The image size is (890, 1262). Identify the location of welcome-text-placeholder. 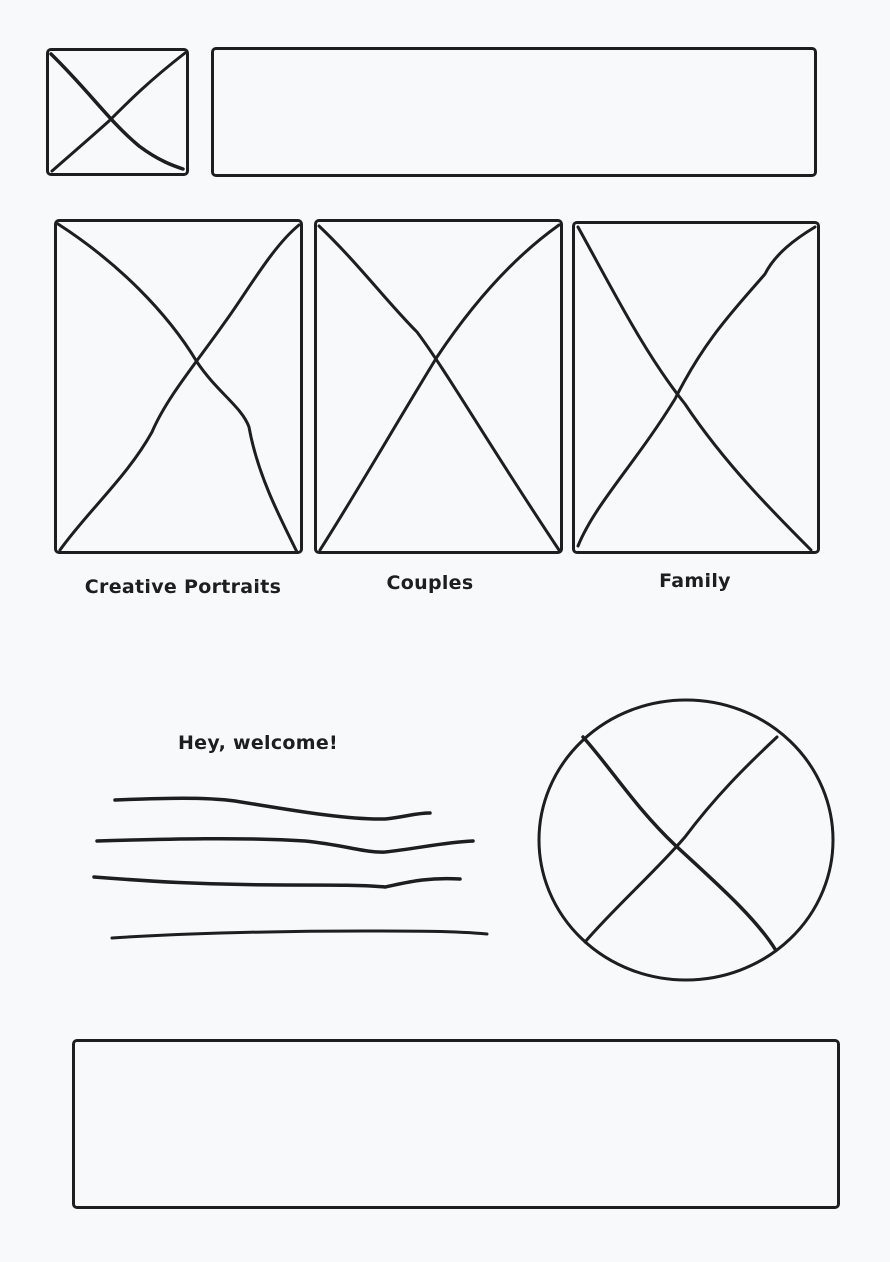
(290, 868).